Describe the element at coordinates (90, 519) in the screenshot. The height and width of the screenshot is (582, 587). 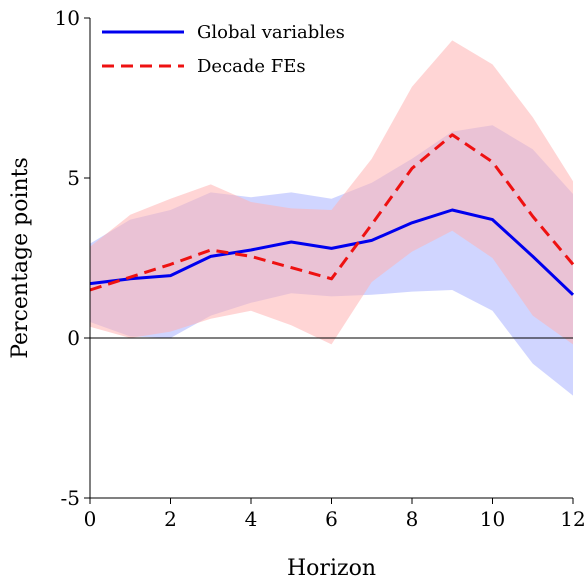
I see `x-tick-label: 0` at that location.